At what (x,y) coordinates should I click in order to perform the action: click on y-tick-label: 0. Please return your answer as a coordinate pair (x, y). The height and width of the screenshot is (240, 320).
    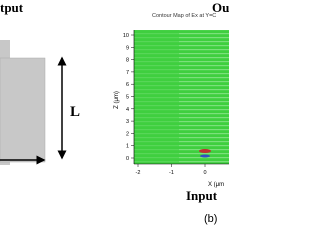
    Looking at the image, I should click on (127, 159).